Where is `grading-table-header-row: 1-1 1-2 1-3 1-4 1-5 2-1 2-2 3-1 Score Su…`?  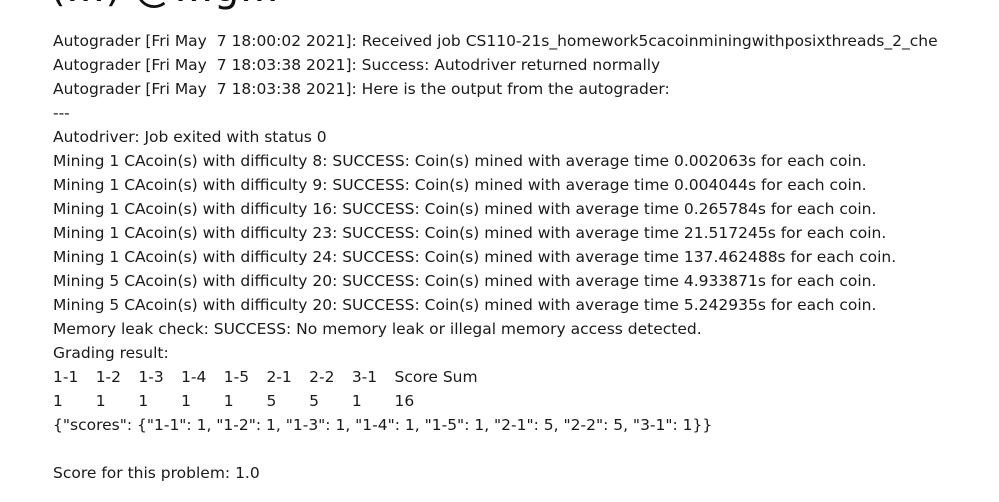 grading-table-header-row: 1-1 1-2 1-3 1-4 1-5 2-1 2-2 3-1 Score Su… is located at coordinates (495, 377).